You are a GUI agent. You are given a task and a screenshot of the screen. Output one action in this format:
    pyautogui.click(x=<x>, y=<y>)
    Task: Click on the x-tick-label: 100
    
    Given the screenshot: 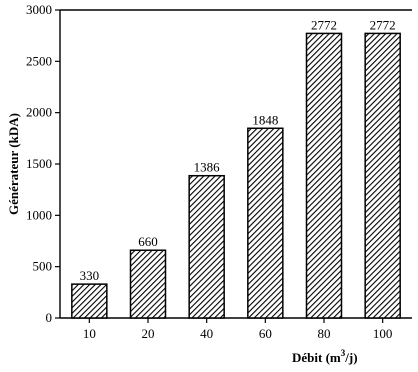 What is the action you would take?
    pyautogui.click(x=383, y=333)
    